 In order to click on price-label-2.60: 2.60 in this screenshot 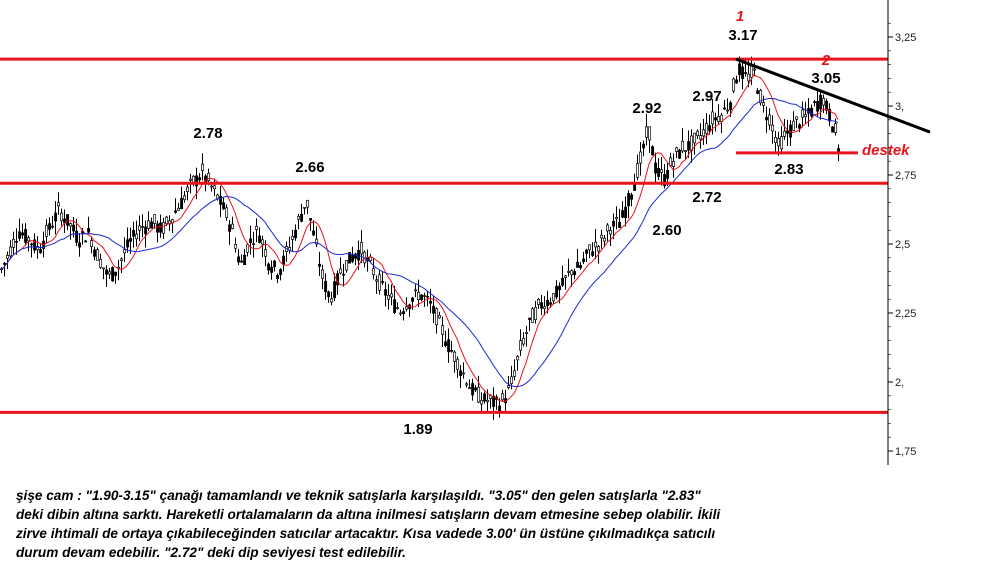, I will do `click(666, 230)`.